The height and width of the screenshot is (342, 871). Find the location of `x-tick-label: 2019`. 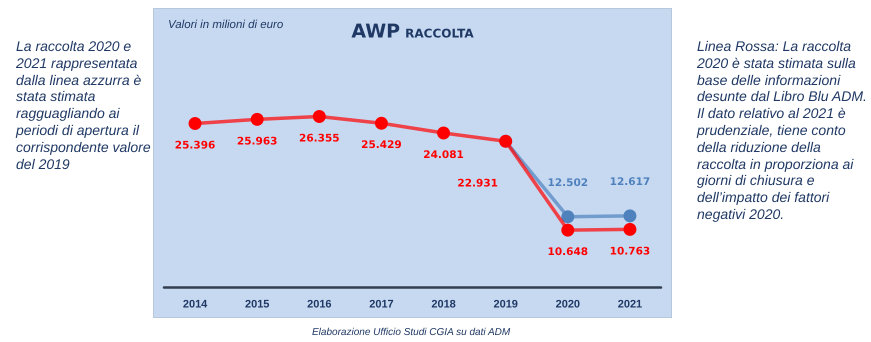

x-tick-label: 2019 is located at coordinates (505, 304).